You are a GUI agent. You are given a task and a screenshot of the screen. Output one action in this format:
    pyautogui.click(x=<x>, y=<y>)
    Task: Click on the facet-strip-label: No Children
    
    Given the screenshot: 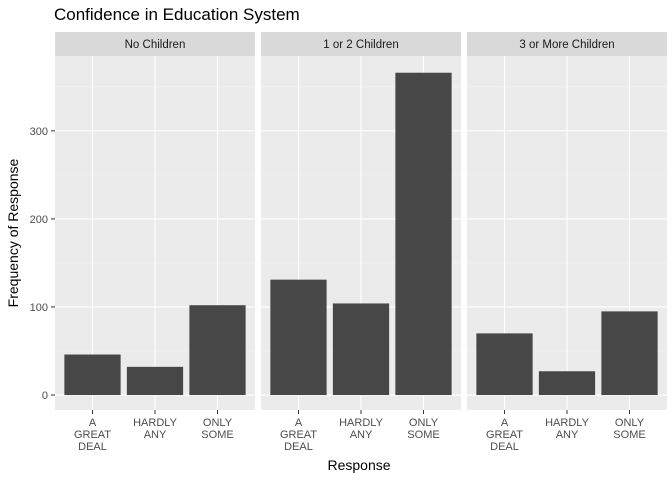 What is the action you would take?
    pyautogui.click(x=155, y=45)
    